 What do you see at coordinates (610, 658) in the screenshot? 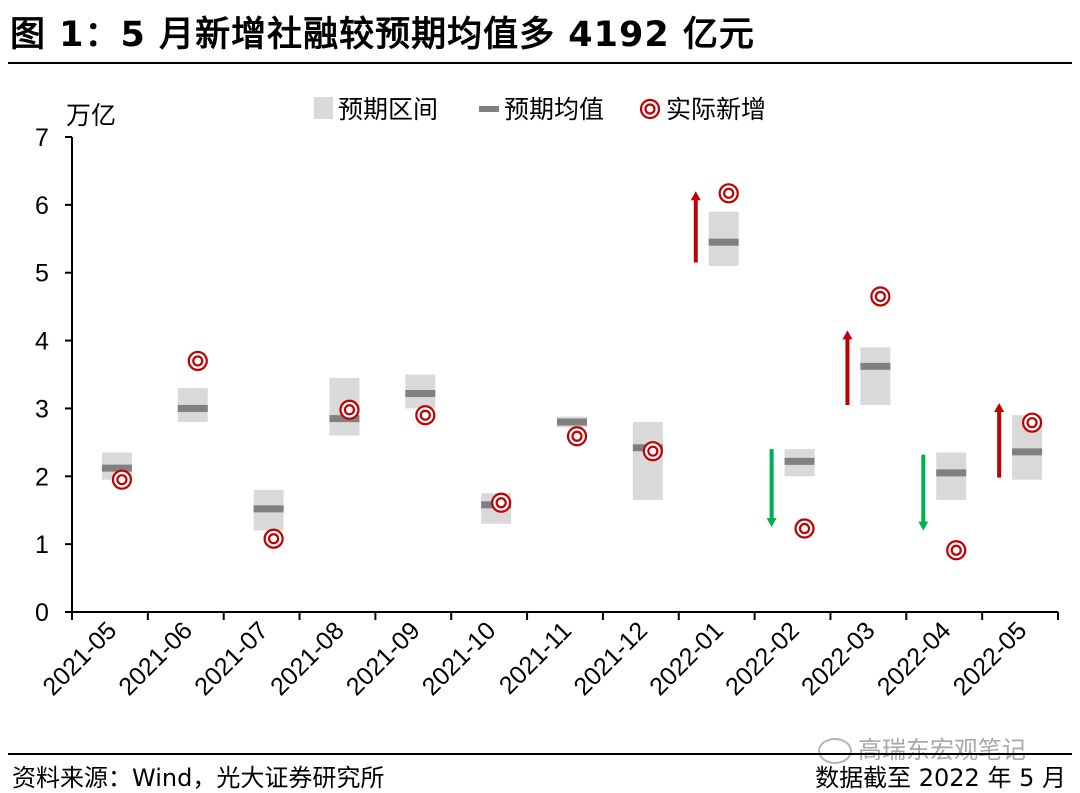
I see `x-tick-label: 2021-12` at bounding box center [610, 658].